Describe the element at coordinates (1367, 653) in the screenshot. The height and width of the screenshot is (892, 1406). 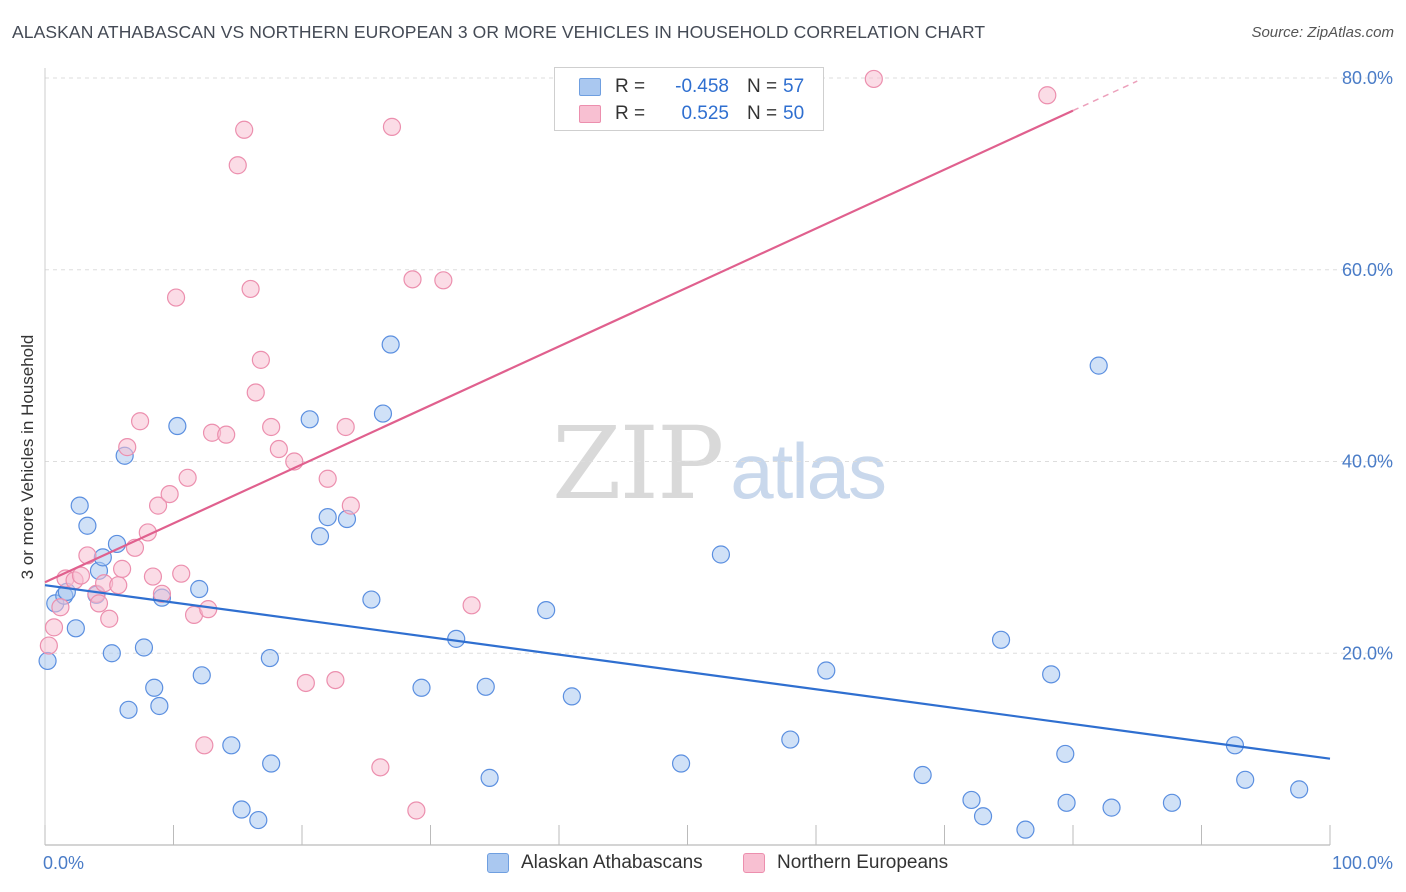
I see `y-tick-label: 20.0%` at that location.